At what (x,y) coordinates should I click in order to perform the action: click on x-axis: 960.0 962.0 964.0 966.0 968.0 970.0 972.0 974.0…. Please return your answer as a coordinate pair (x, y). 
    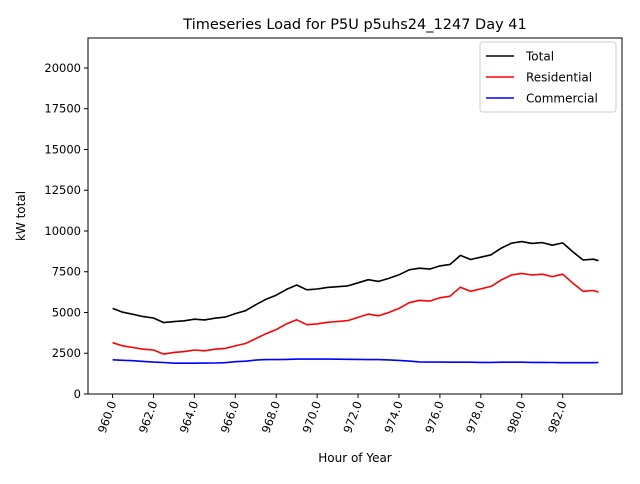
    Looking at the image, I should click on (332, 414).